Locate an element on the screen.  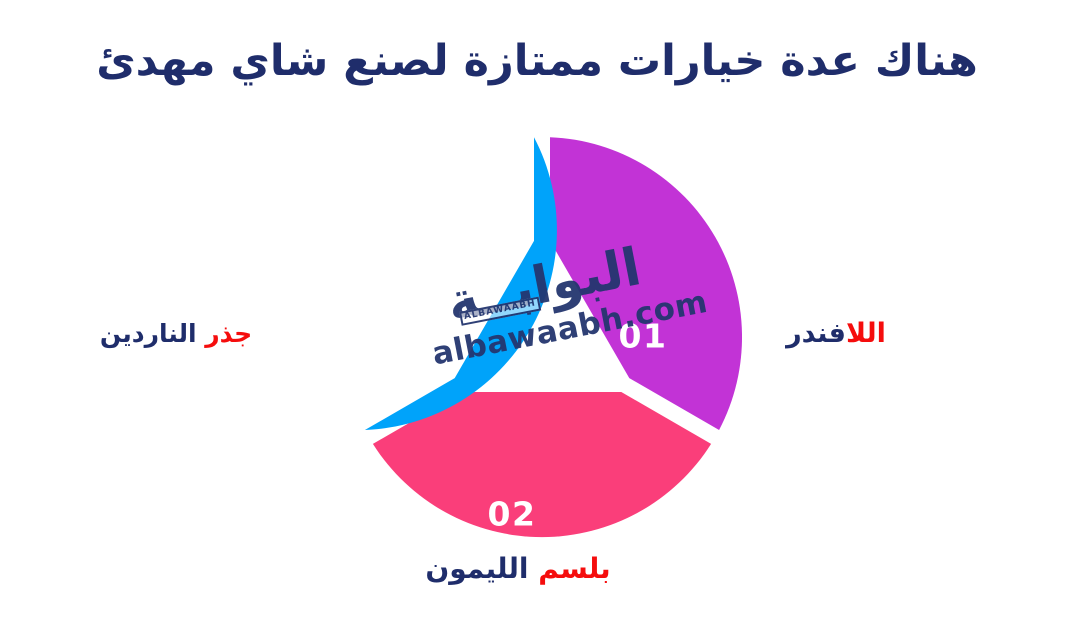
segment-number-02: 02 is located at coordinates (512, 514).